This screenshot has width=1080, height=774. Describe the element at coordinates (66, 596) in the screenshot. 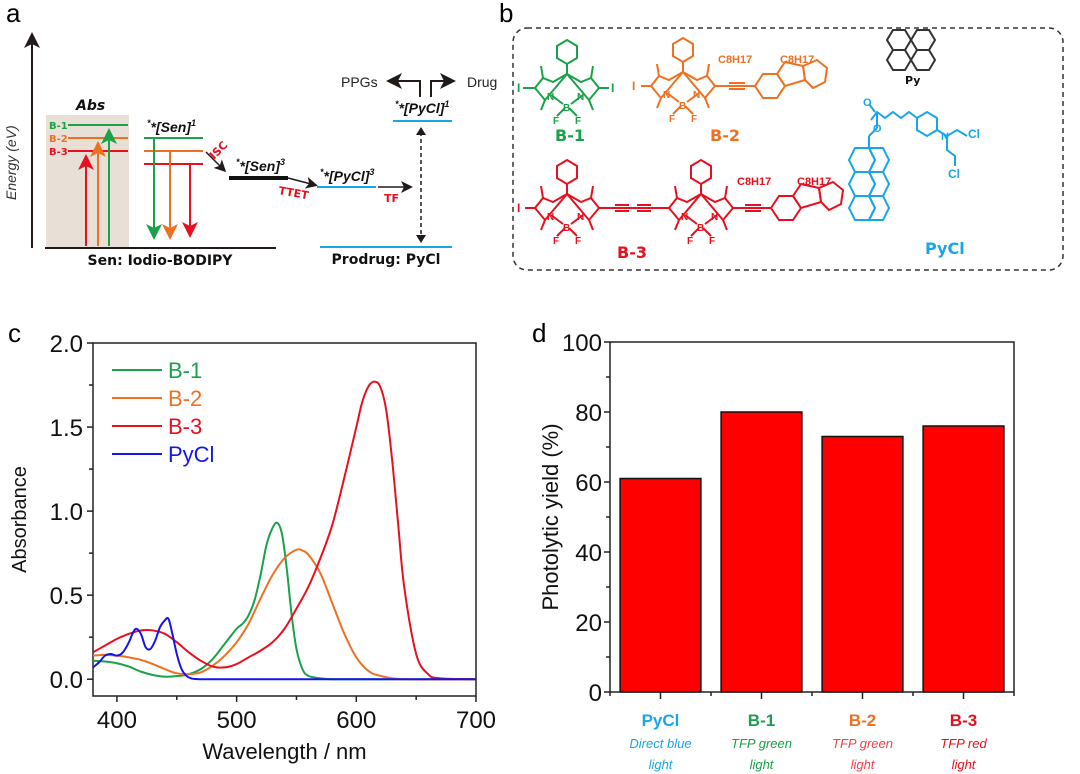

I see `y-tick-label: 0.5` at that location.